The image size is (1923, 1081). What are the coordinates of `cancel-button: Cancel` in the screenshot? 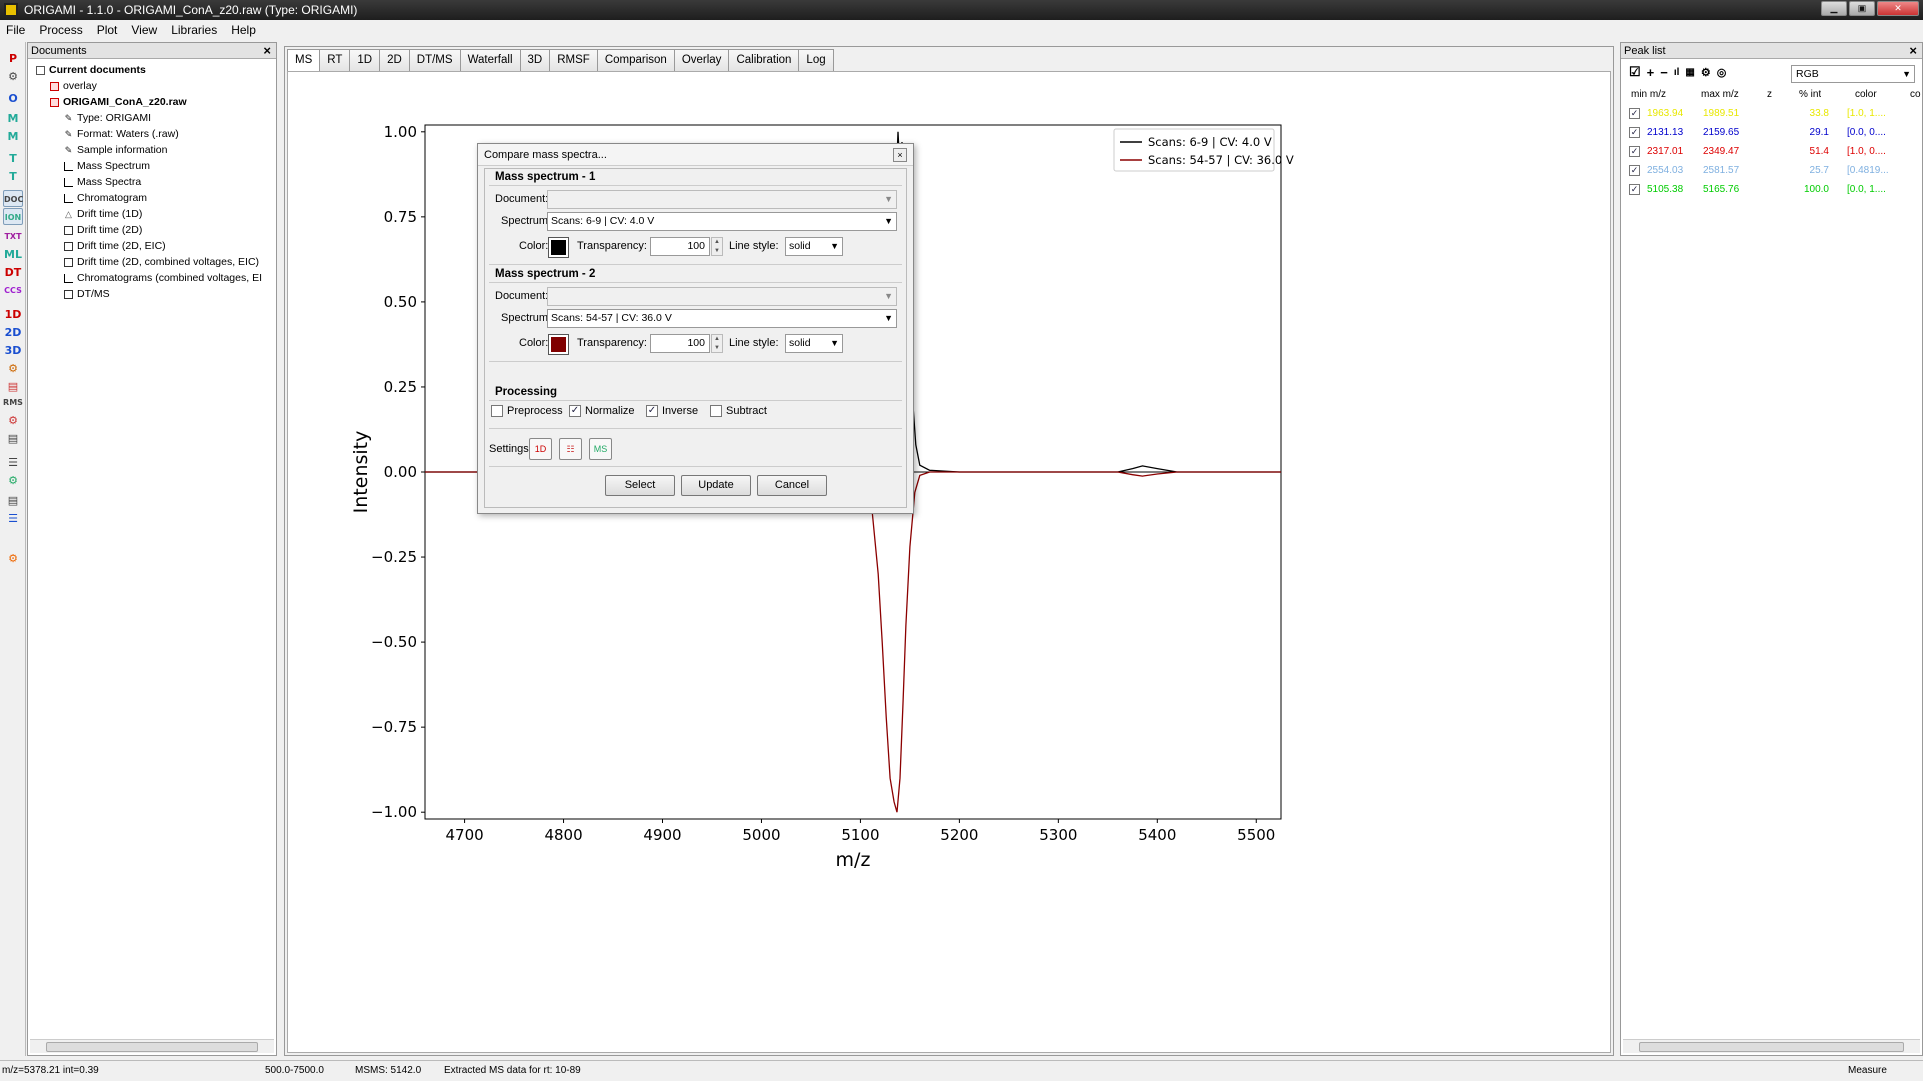 It's located at (792, 485).